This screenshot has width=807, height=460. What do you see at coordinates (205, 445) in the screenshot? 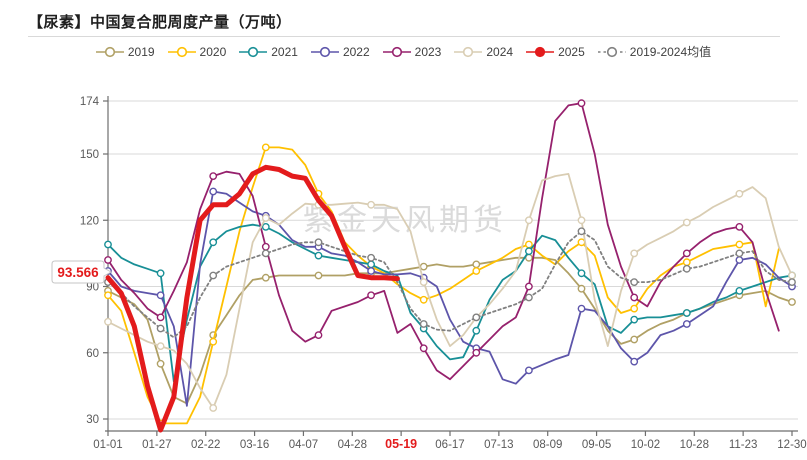
I see `x-tick-label: 02-22` at bounding box center [205, 445].